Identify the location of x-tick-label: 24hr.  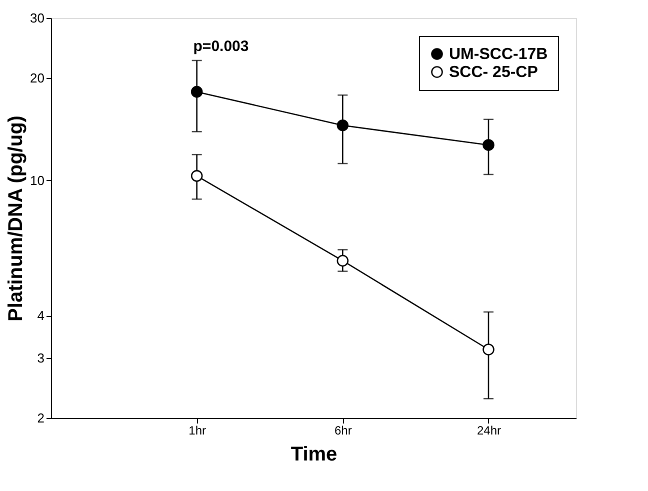
(489, 431).